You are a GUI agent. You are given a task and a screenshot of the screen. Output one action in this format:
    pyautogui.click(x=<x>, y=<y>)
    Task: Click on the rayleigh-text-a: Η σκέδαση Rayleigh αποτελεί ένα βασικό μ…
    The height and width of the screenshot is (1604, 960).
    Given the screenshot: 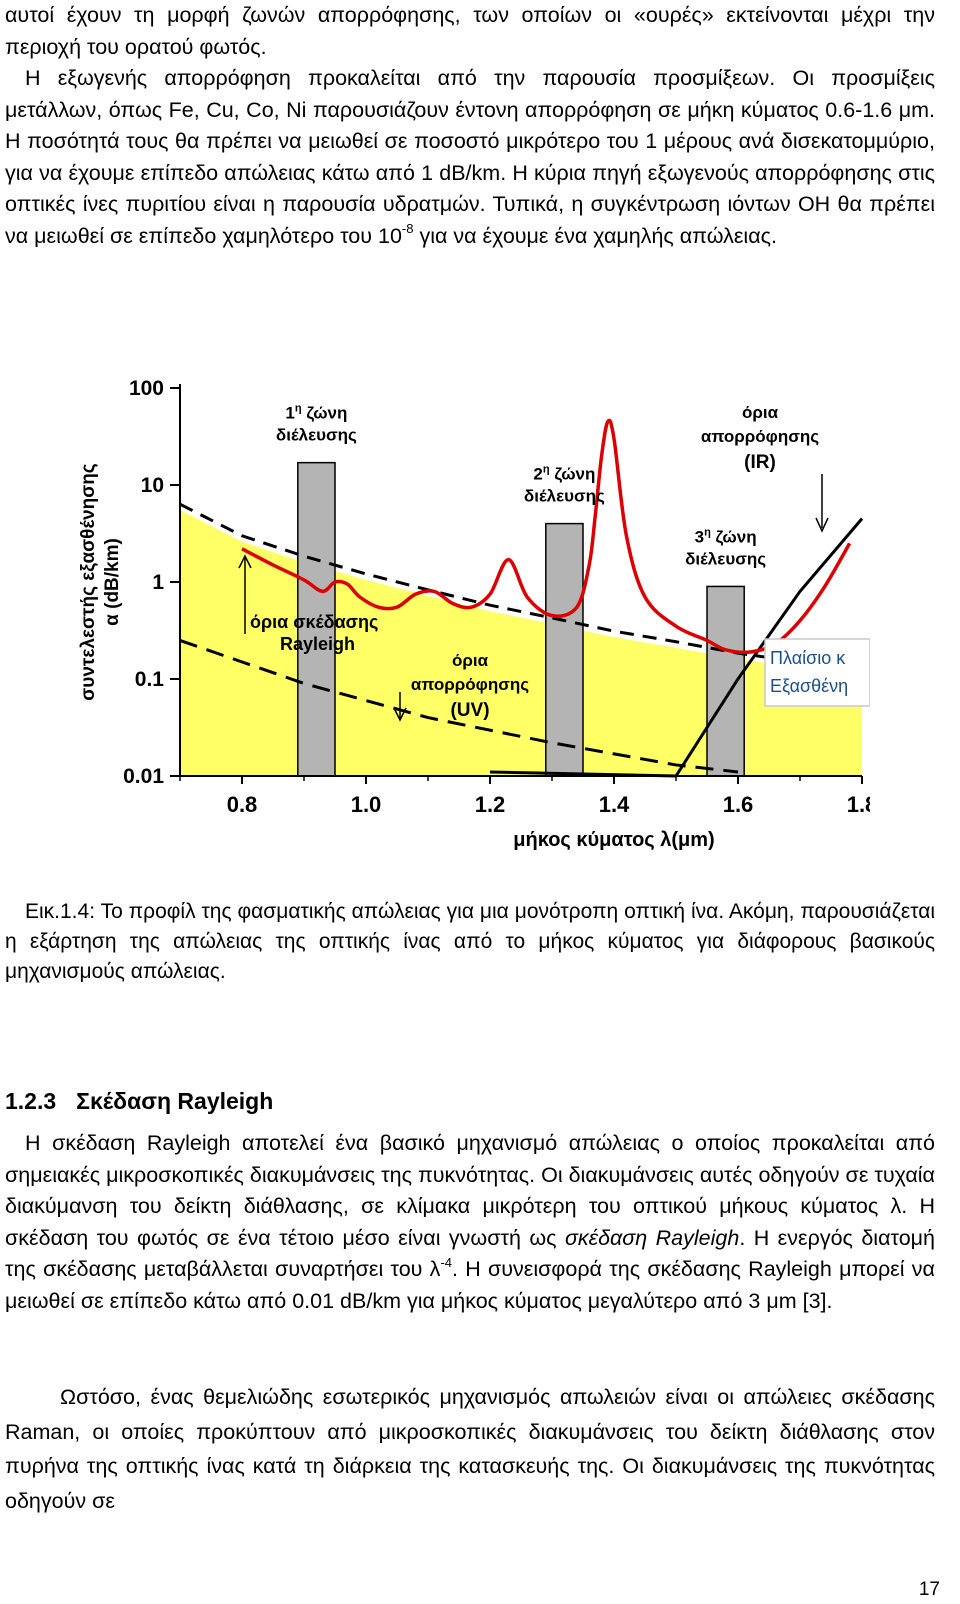 What is the action you would take?
    pyautogui.click(x=470, y=1190)
    